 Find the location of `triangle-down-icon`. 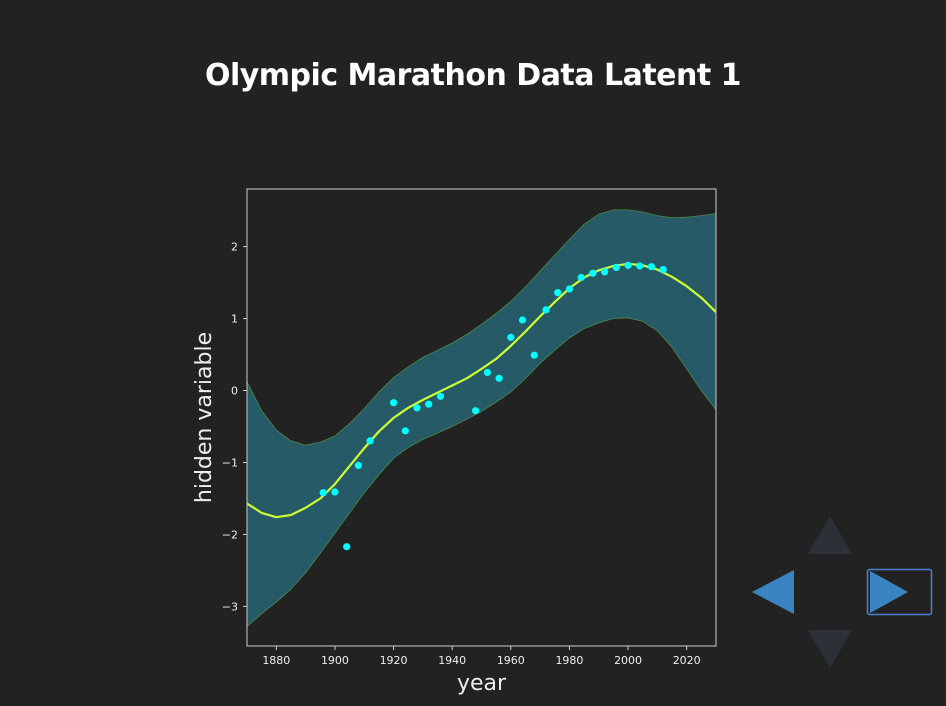

triangle-down-icon is located at coordinates (830, 649).